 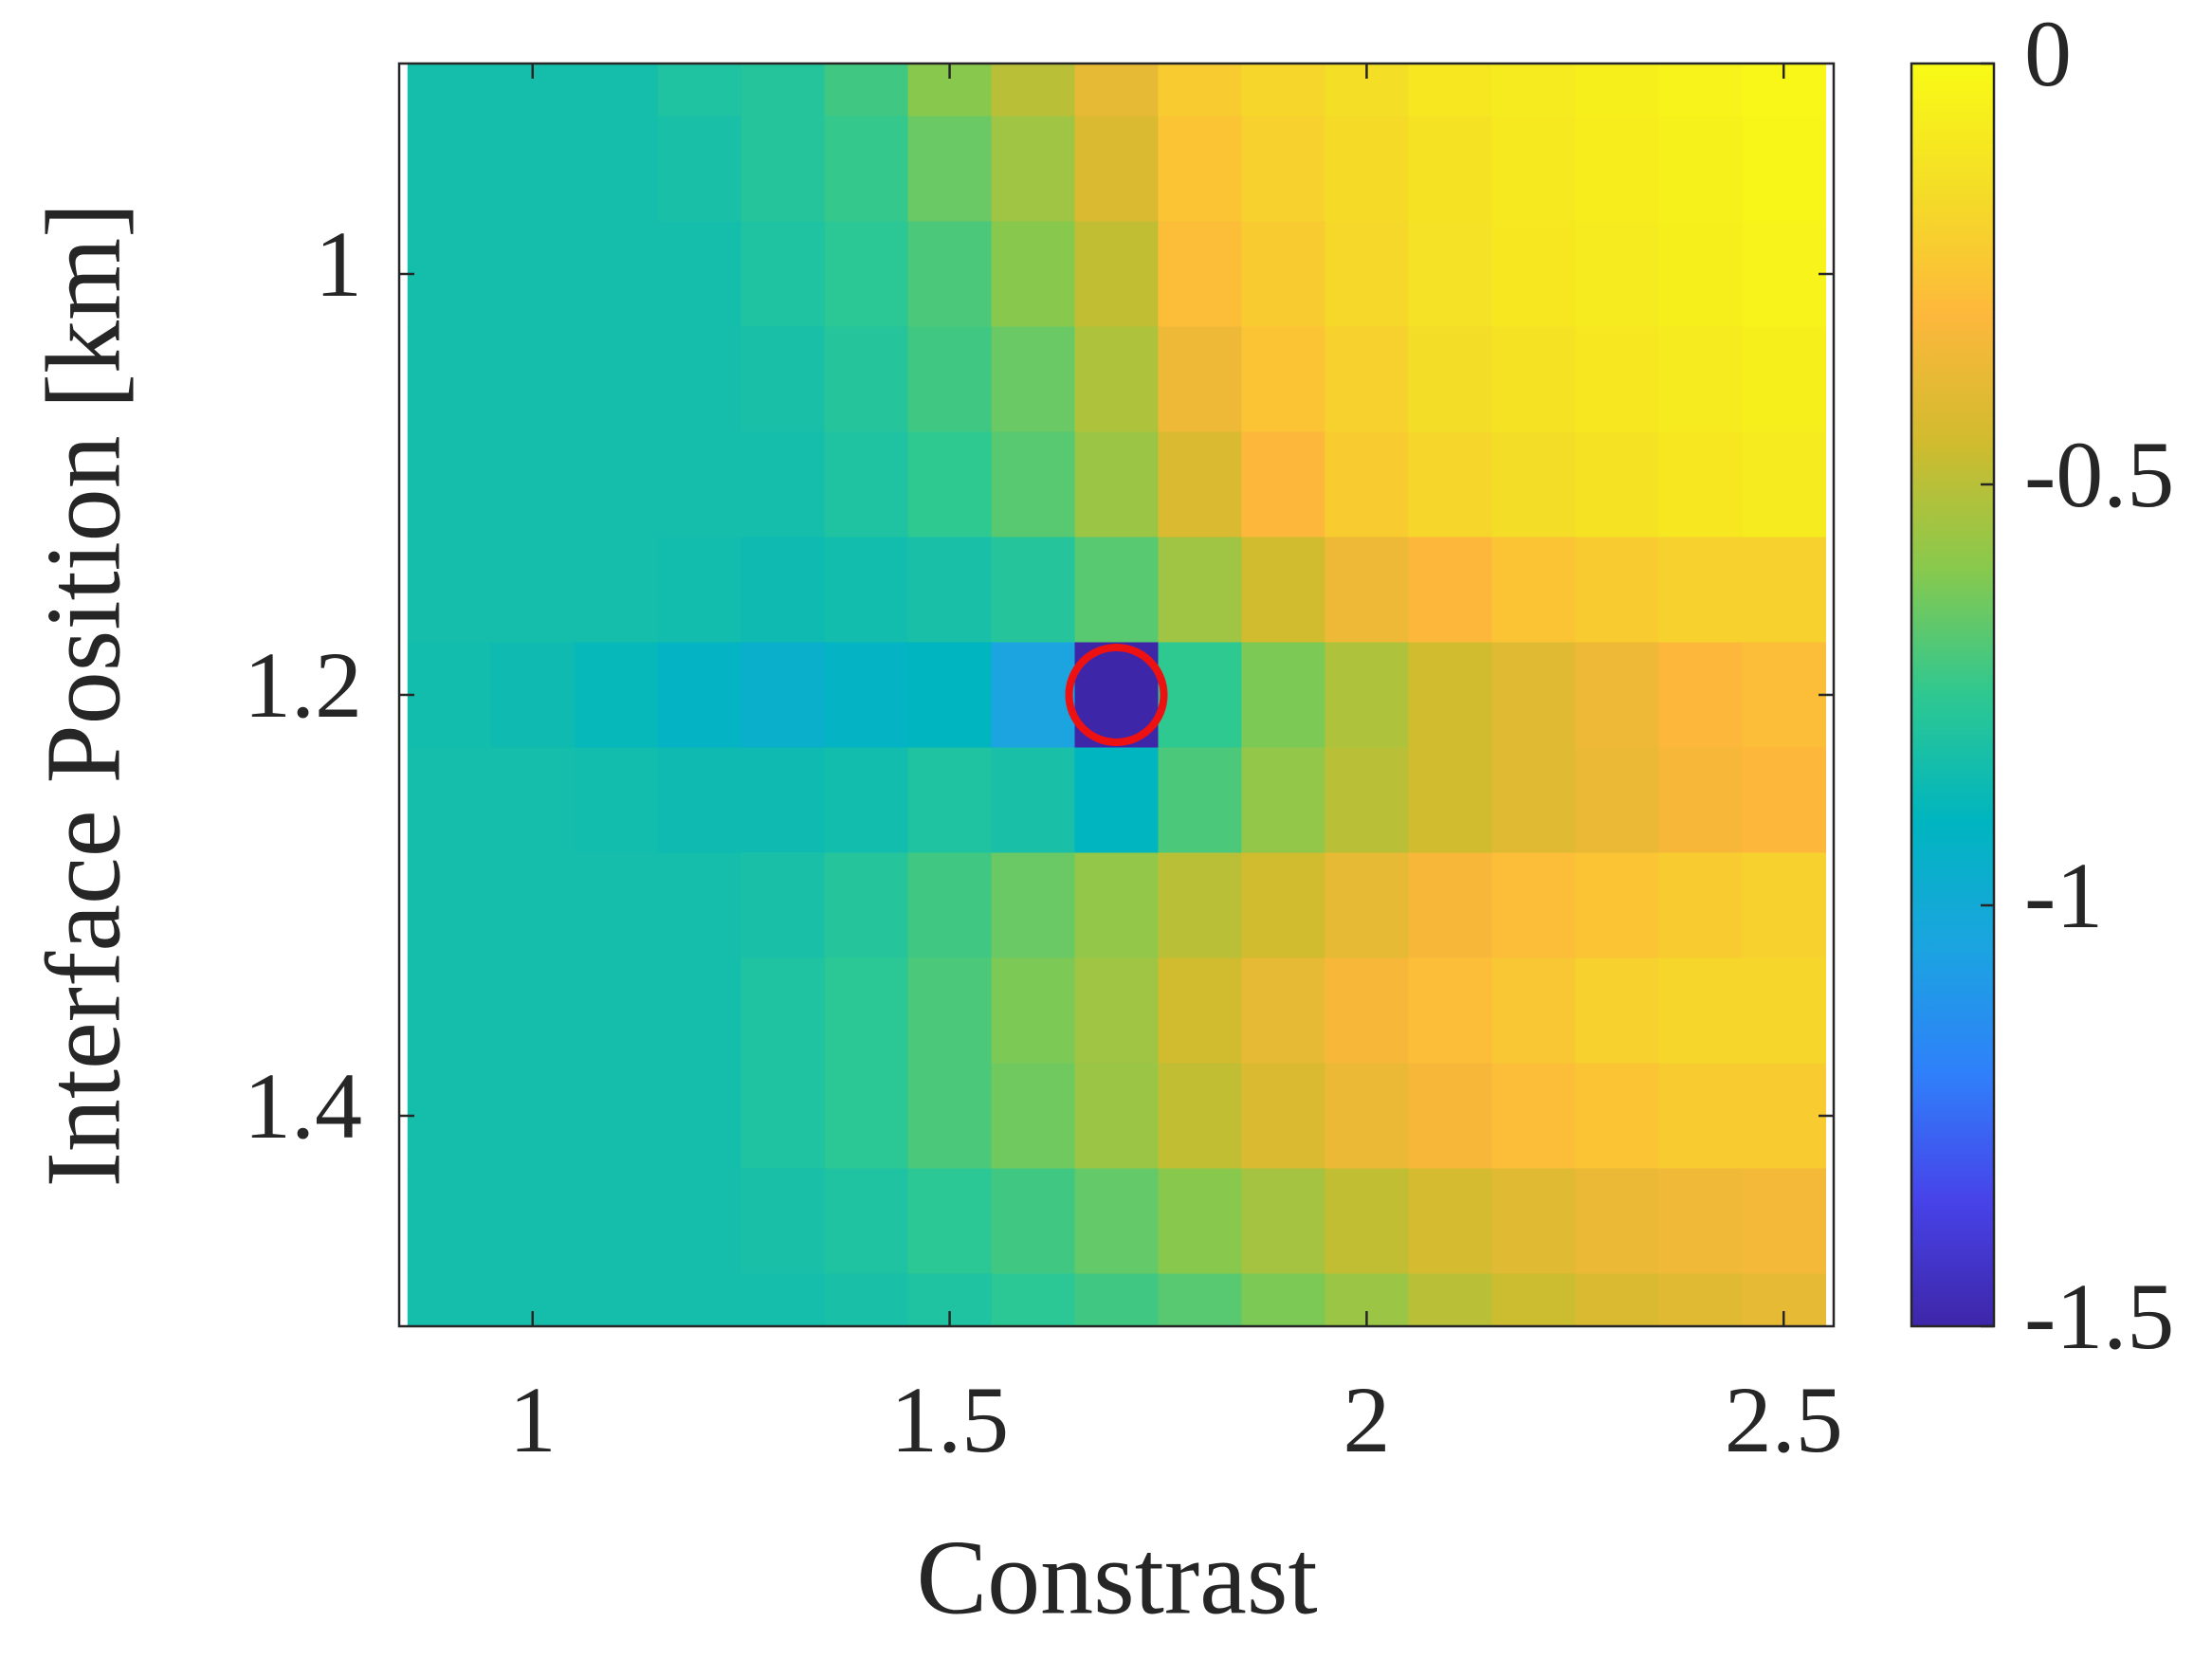 I want to click on colorbar, so click(x=1953, y=695).